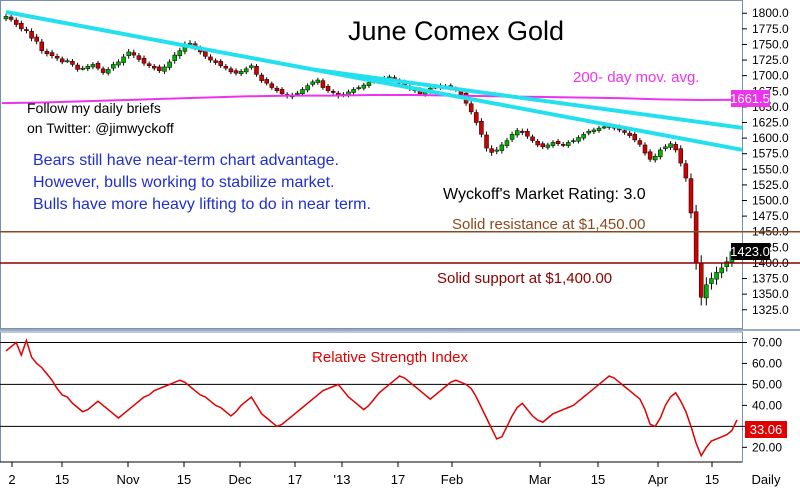 This screenshot has height=495, width=800. What do you see at coordinates (658, 479) in the screenshot?
I see `x-axis-tick-label: Apr` at bounding box center [658, 479].